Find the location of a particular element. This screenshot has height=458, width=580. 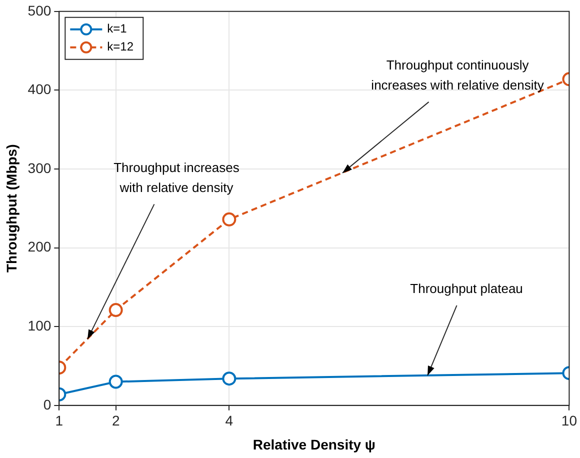

y-tick-label: 300 is located at coordinates (40, 168).